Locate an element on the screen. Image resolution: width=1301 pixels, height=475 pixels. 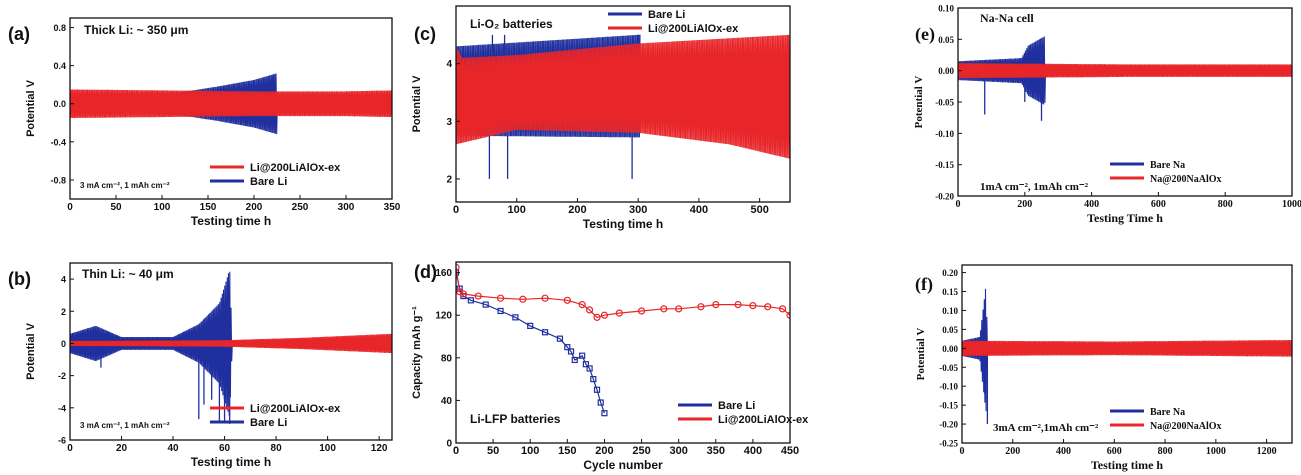
x-tick-label: 300 is located at coordinates (638, 210).